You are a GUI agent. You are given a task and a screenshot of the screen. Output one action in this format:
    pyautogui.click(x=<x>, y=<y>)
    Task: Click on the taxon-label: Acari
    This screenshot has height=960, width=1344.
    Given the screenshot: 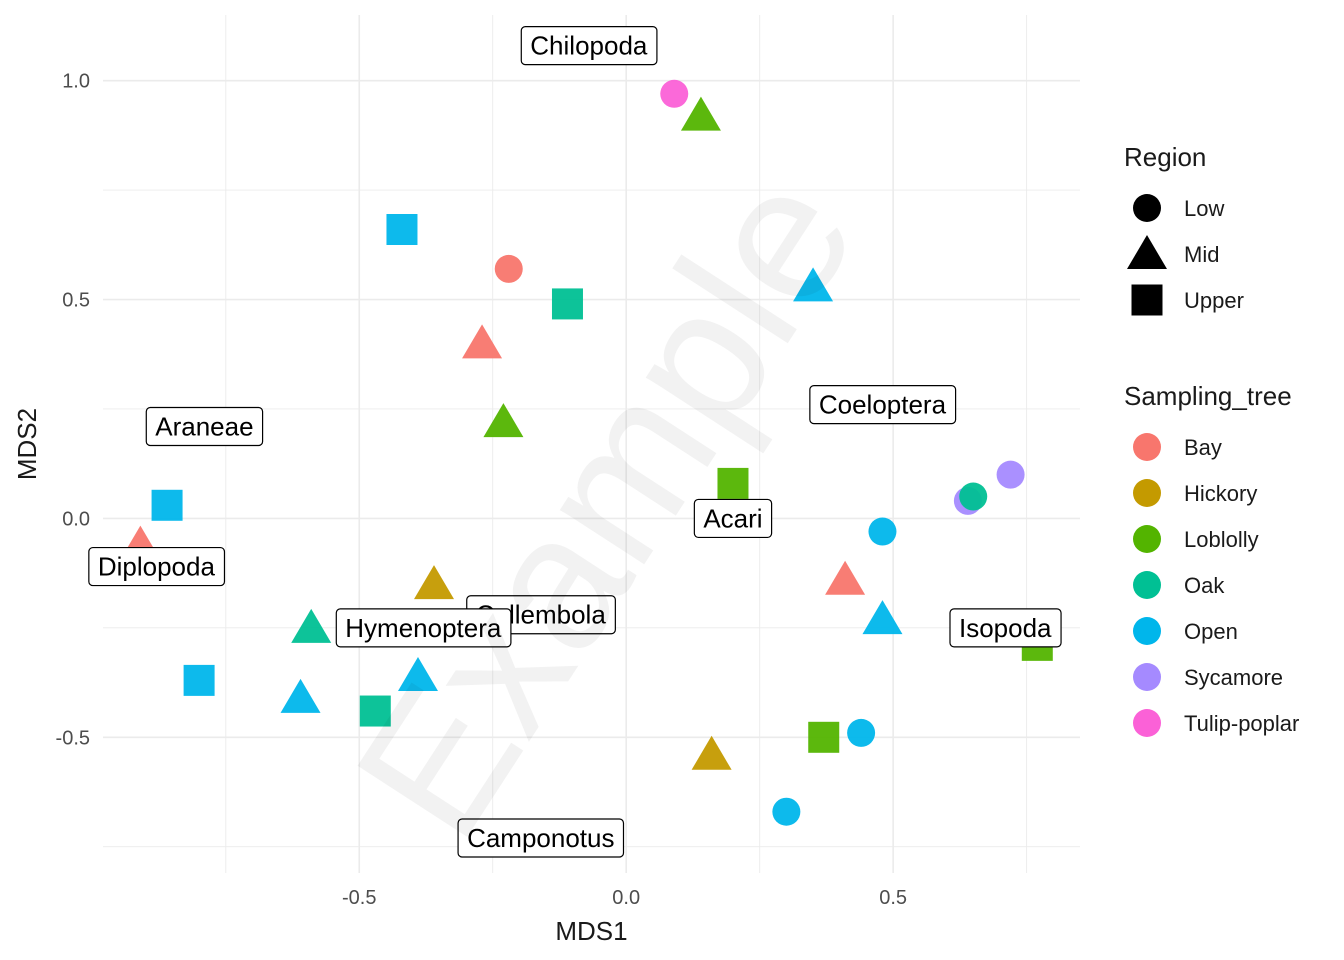 What is the action you would take?
    pyautogui.click(x=733, y=518)
    